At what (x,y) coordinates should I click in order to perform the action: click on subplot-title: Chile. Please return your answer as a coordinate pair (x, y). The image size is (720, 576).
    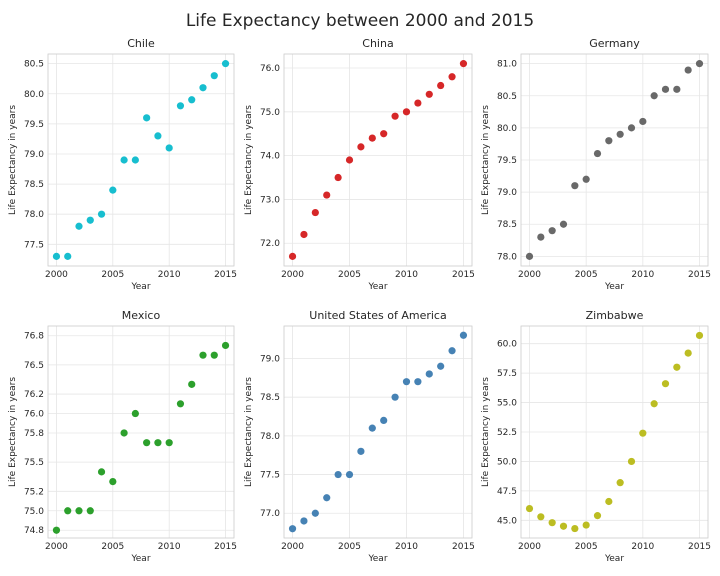
    Looking at the image, I should click on (141, 43).